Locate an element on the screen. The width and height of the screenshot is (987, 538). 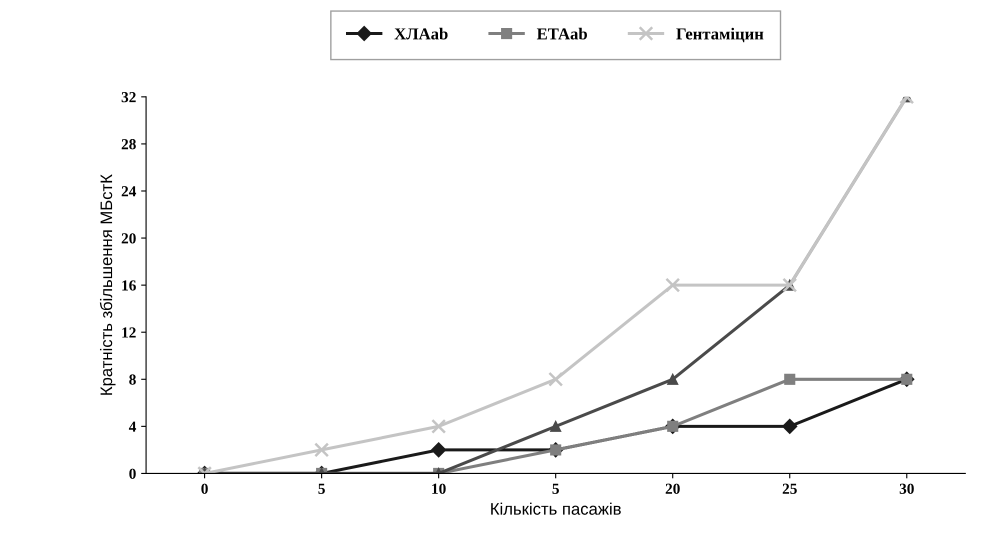
y-tick-label: 0 is located at coordinates (132, 473).